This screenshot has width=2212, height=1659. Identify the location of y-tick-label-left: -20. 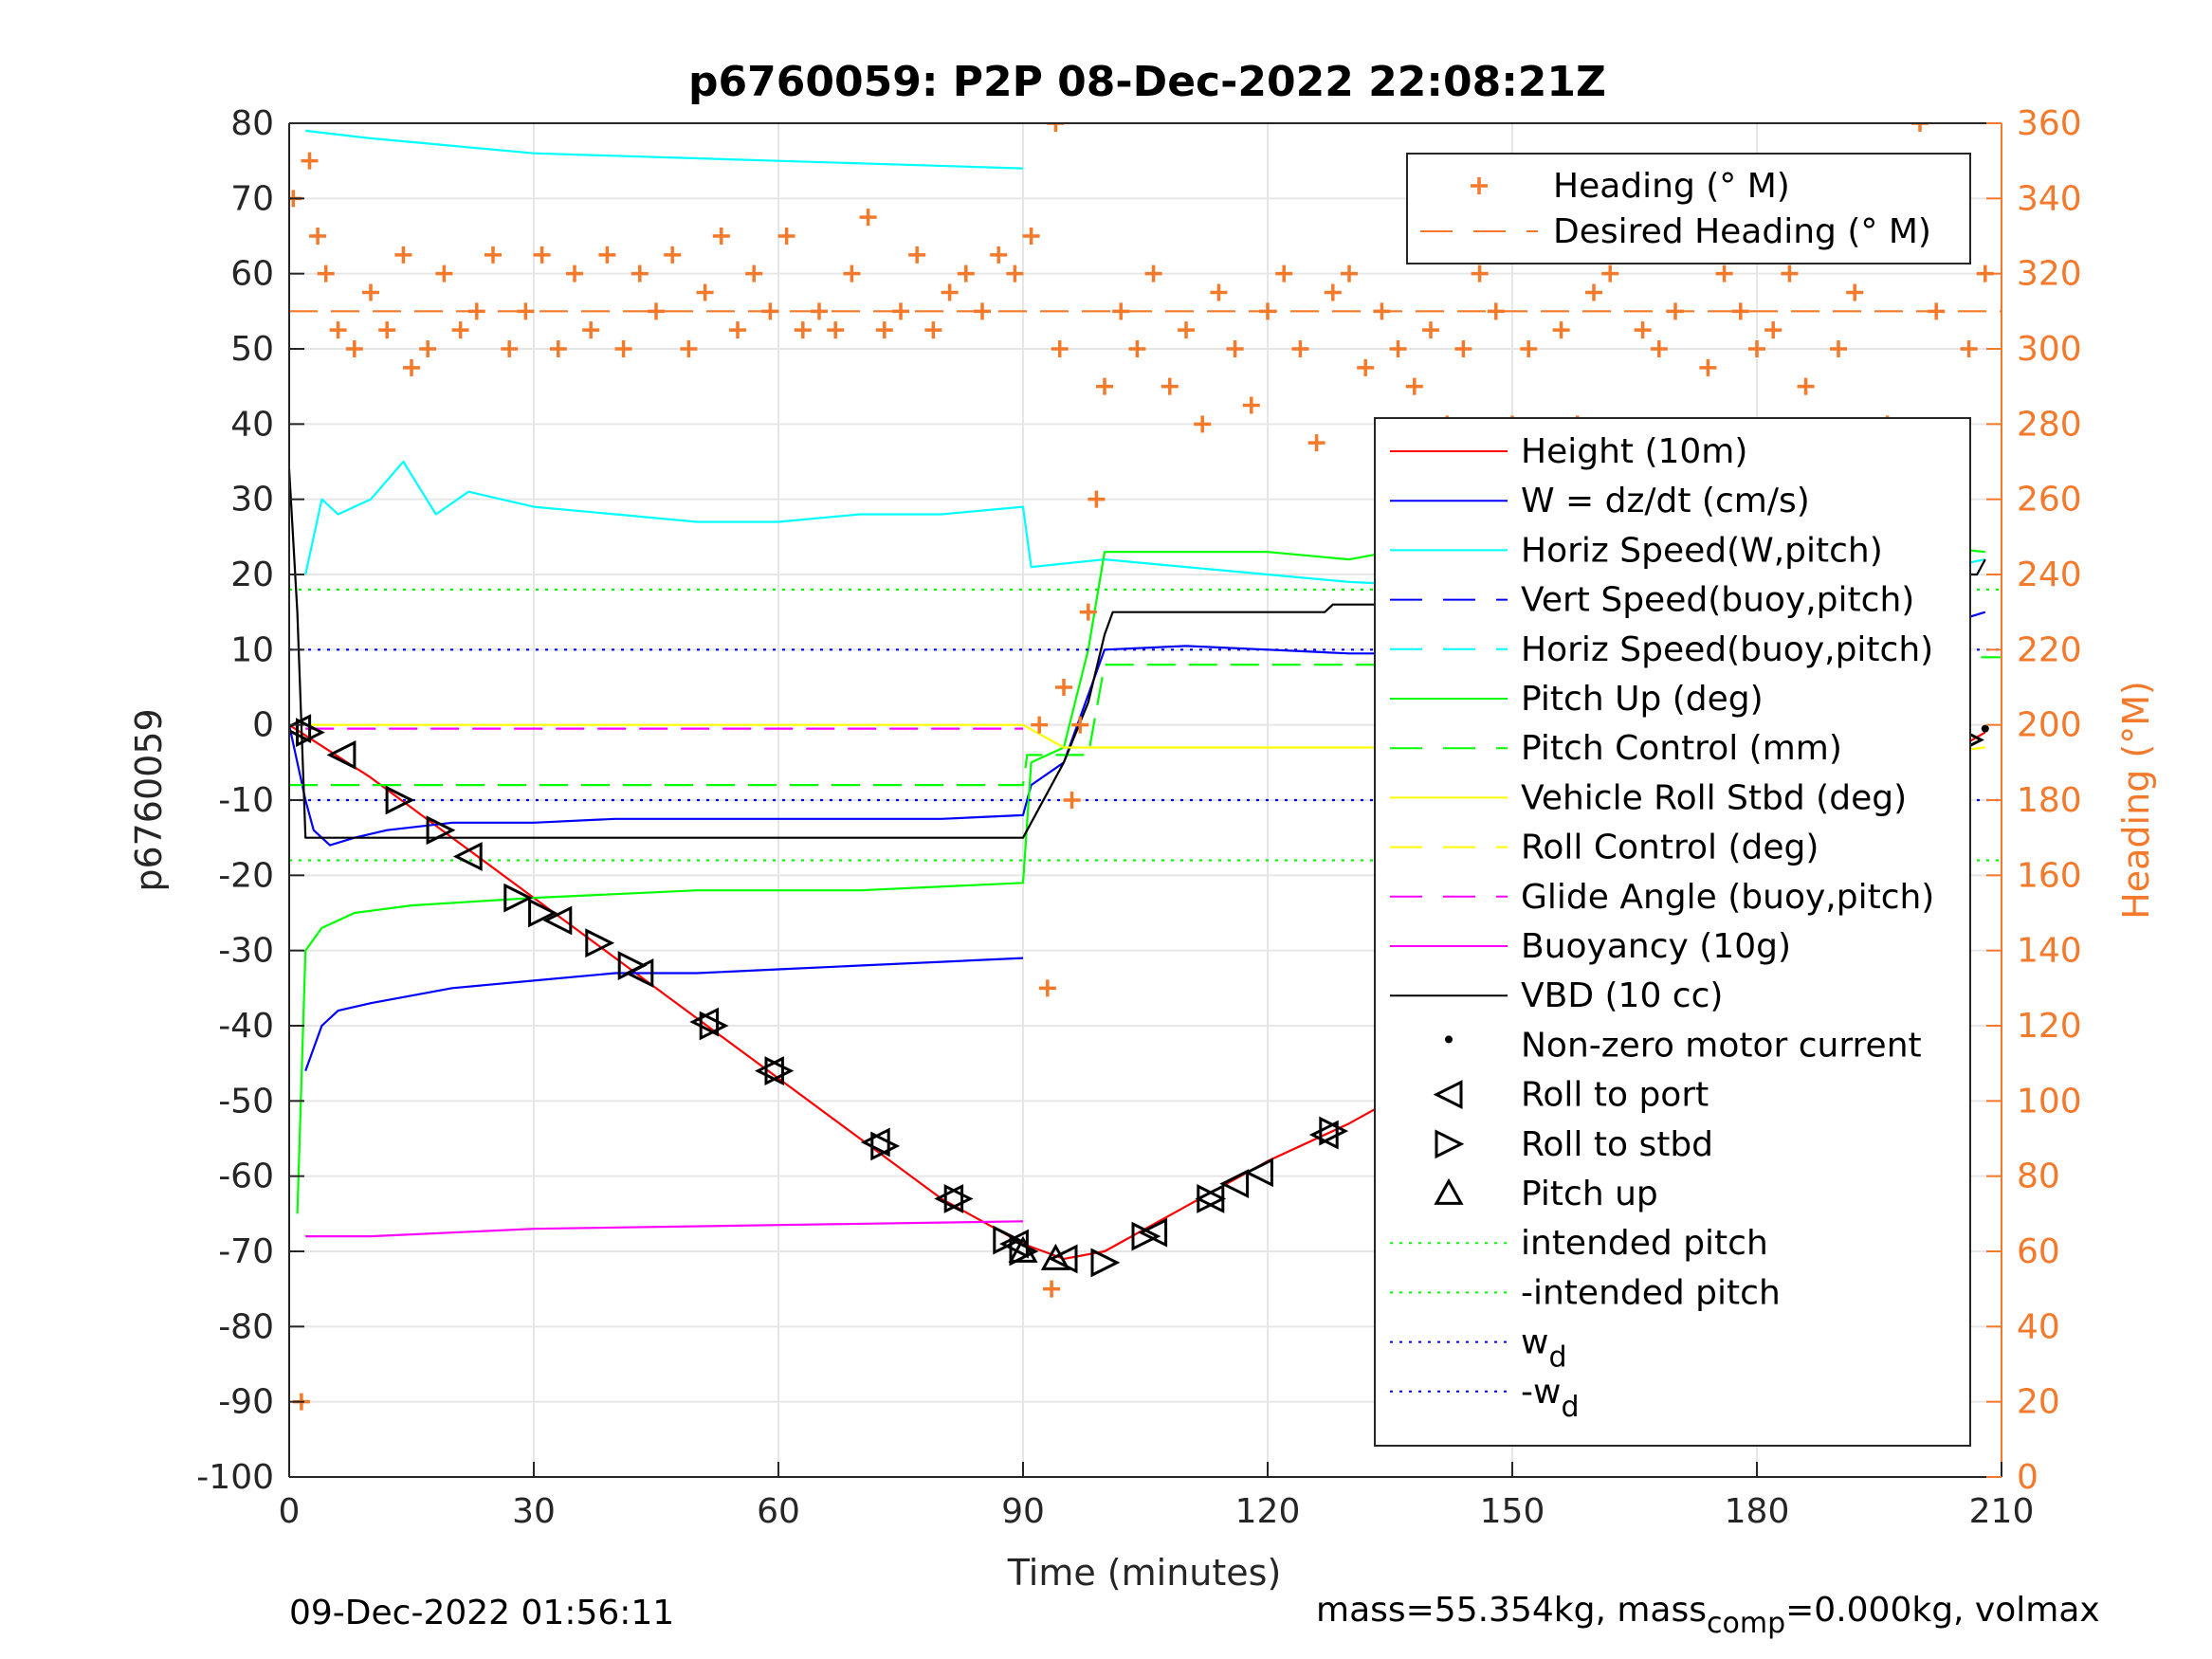
(246, 875).